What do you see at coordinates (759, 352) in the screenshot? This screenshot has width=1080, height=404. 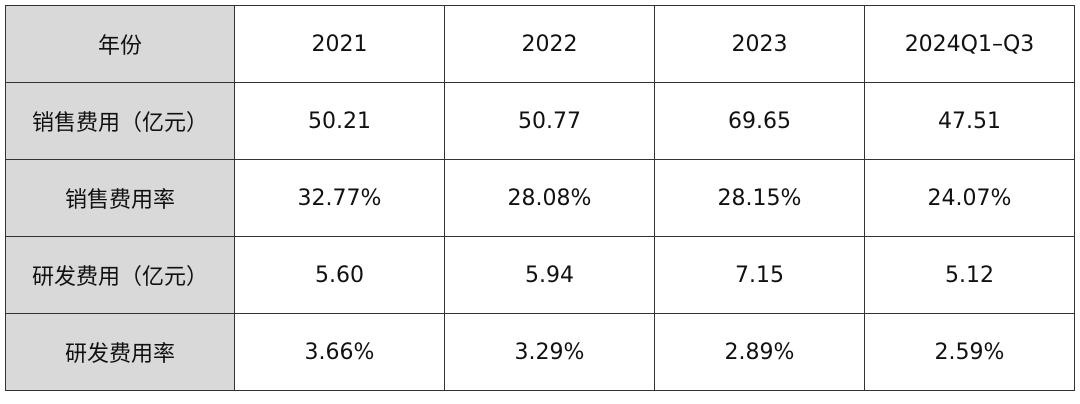 I see `table-cell: 2.89%` at bounding box center [759, 352].